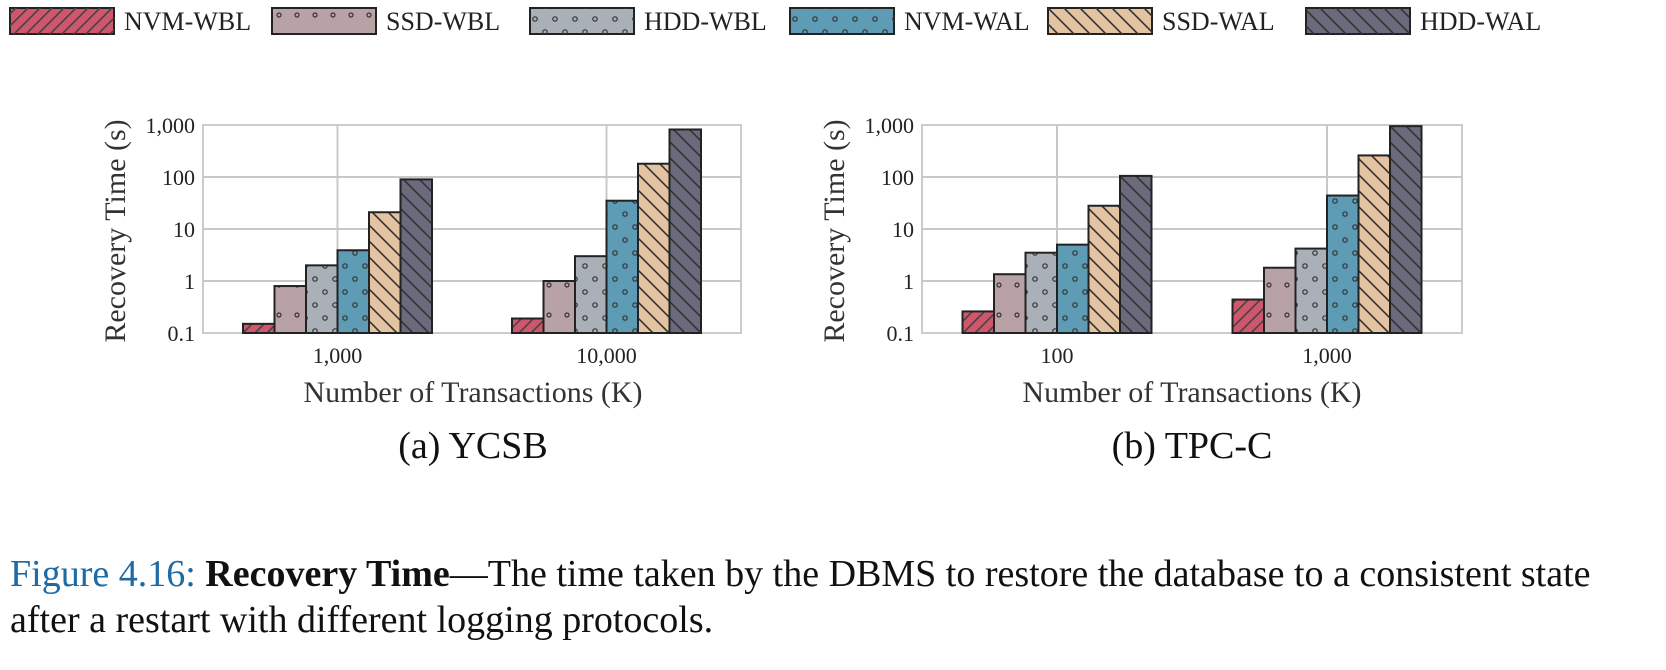 Image resolution: width=1666 pixels, height=670 pixels. What do you see at coordinates (324, 21) in the screenshot?
I see `legend-pattern-ssd-wbl` at bounding box center [324, 21].